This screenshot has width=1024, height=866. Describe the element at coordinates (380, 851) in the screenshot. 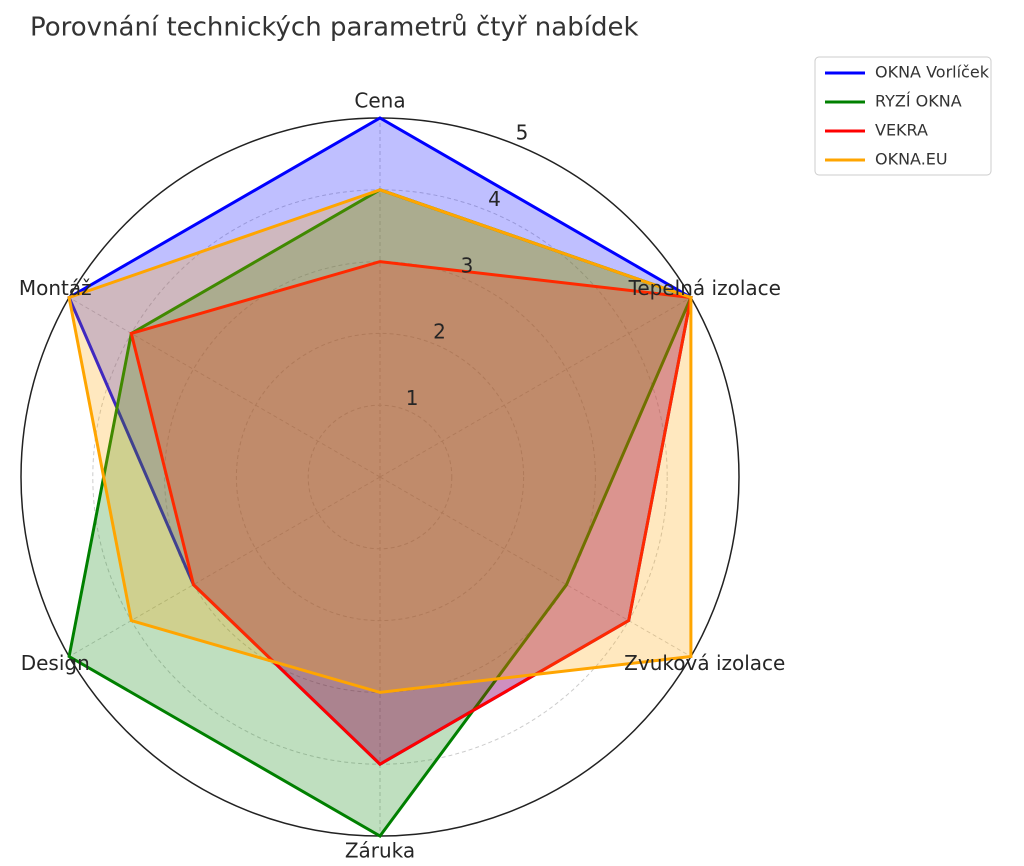

I see `axis-label: Záruka` at that location.